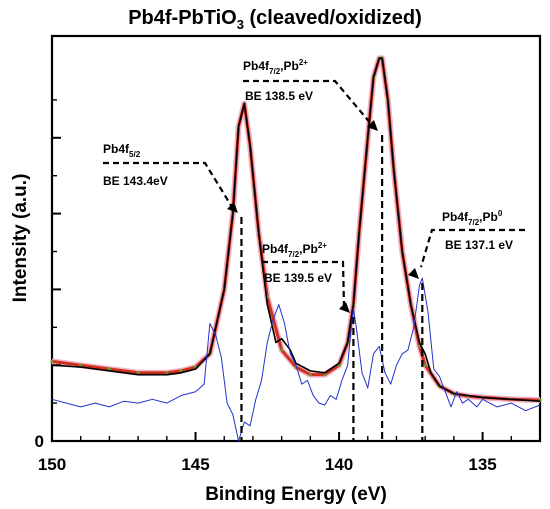 Image resolution: width=550 pixels, height=509 pixels. I want to click on peak-label: Pb4f7/2,Pb0, so click(472, 218).